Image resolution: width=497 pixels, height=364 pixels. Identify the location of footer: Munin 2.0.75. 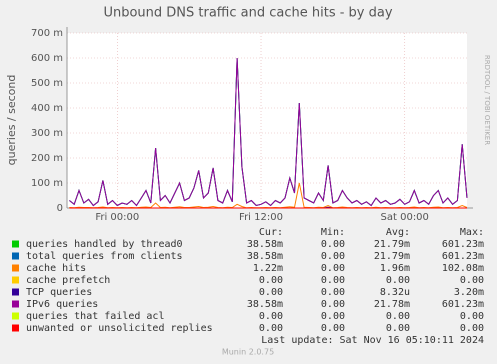
(248, 352).